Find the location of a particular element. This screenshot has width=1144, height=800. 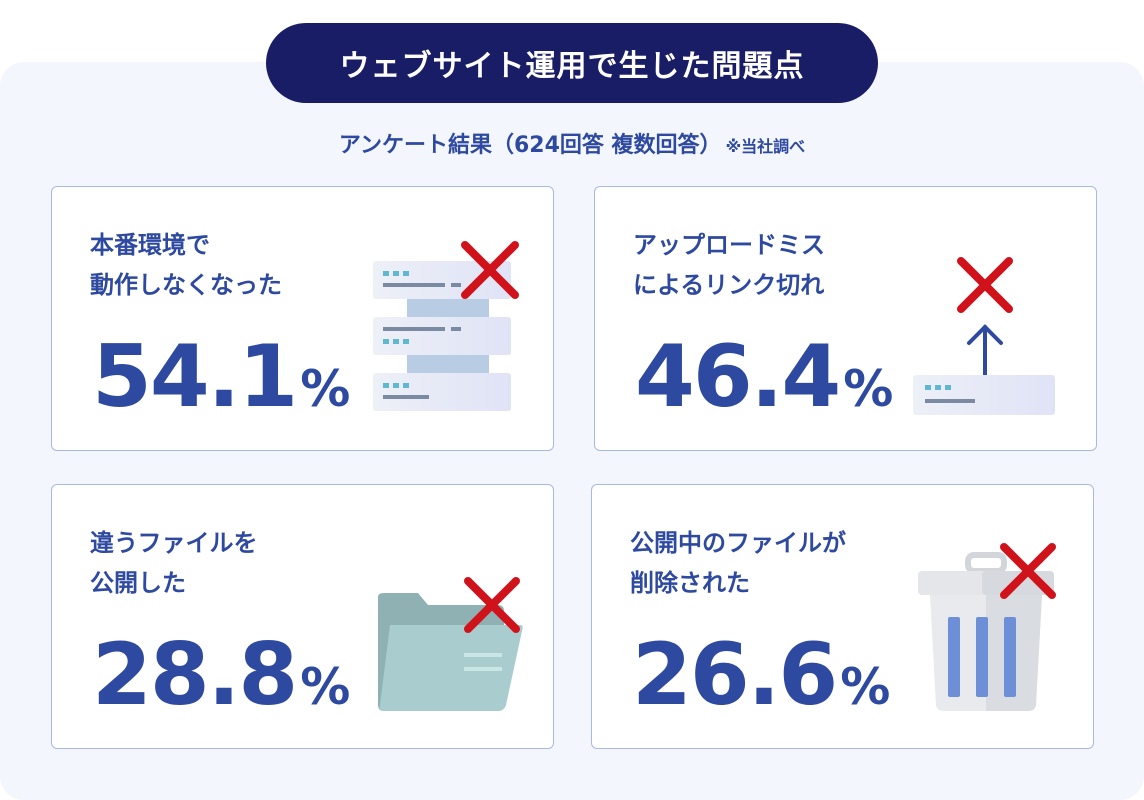

card-percentage: 46.4% is located at coordinates (764, 377).